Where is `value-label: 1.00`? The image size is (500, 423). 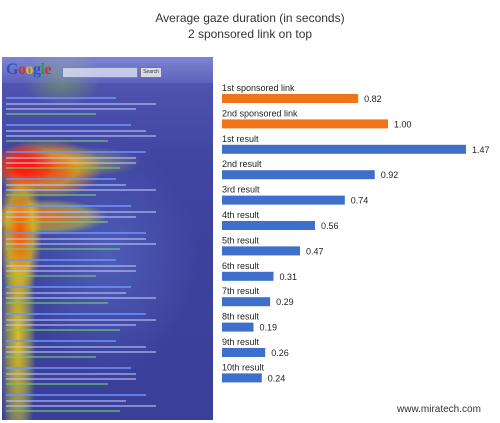
value-label: 1.00 is located at coordinates (403, 124).